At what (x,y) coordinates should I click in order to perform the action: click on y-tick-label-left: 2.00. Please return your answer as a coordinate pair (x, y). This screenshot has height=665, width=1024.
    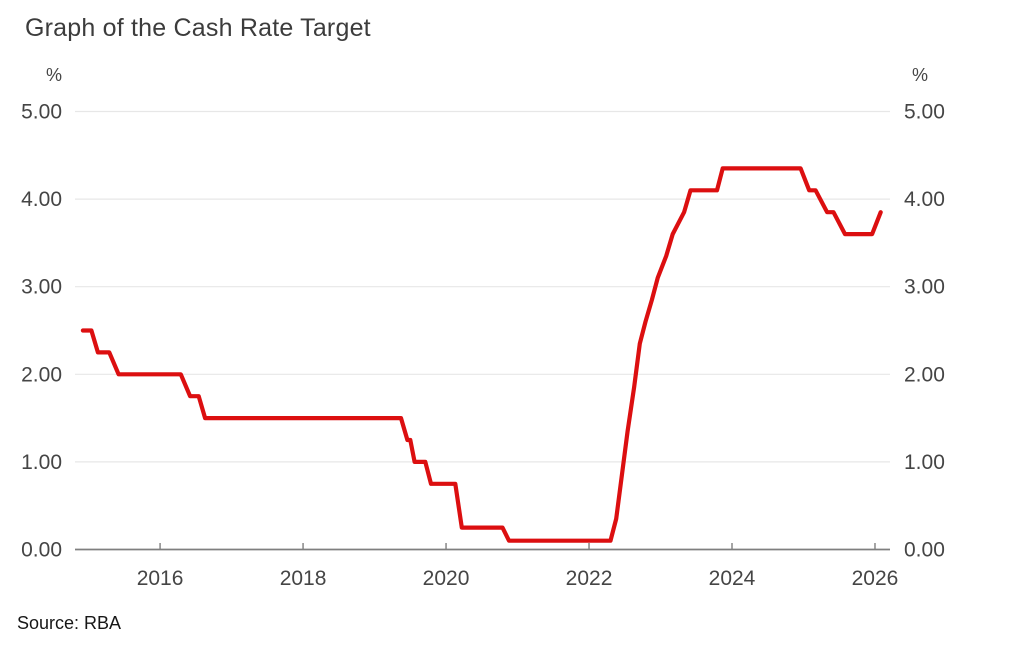
    Looking at the image, I should click on (41, 374).